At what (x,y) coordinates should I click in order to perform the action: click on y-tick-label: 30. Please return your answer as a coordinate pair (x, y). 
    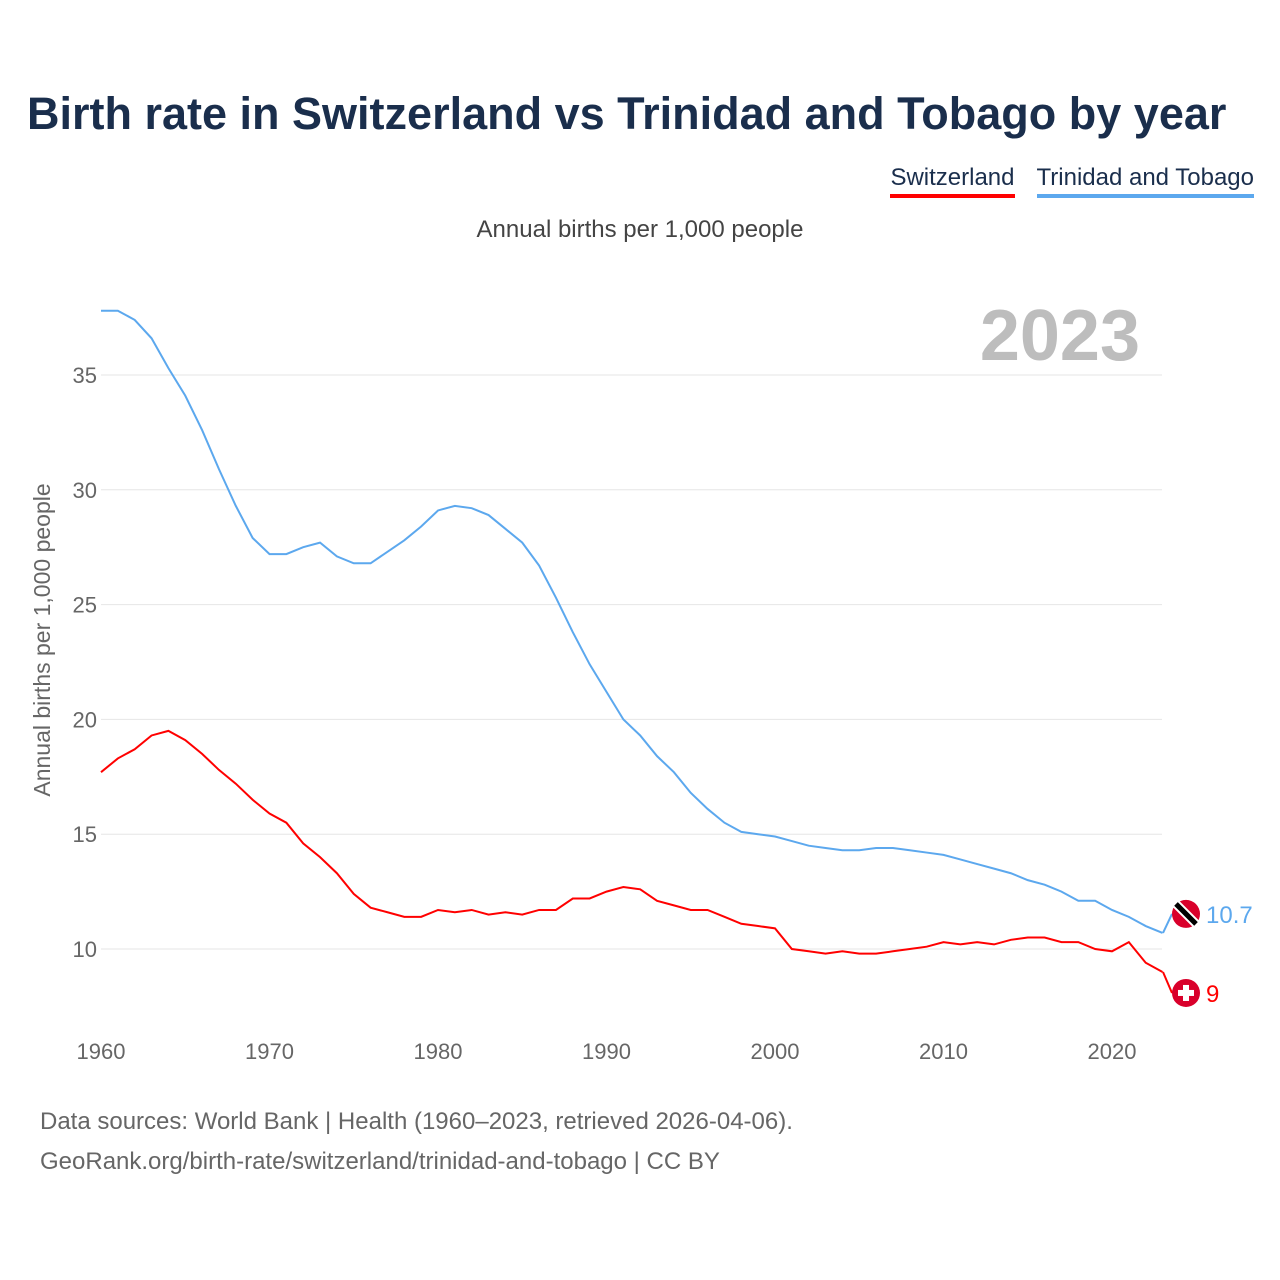
    Looking at the image, I should click on (85, 490).